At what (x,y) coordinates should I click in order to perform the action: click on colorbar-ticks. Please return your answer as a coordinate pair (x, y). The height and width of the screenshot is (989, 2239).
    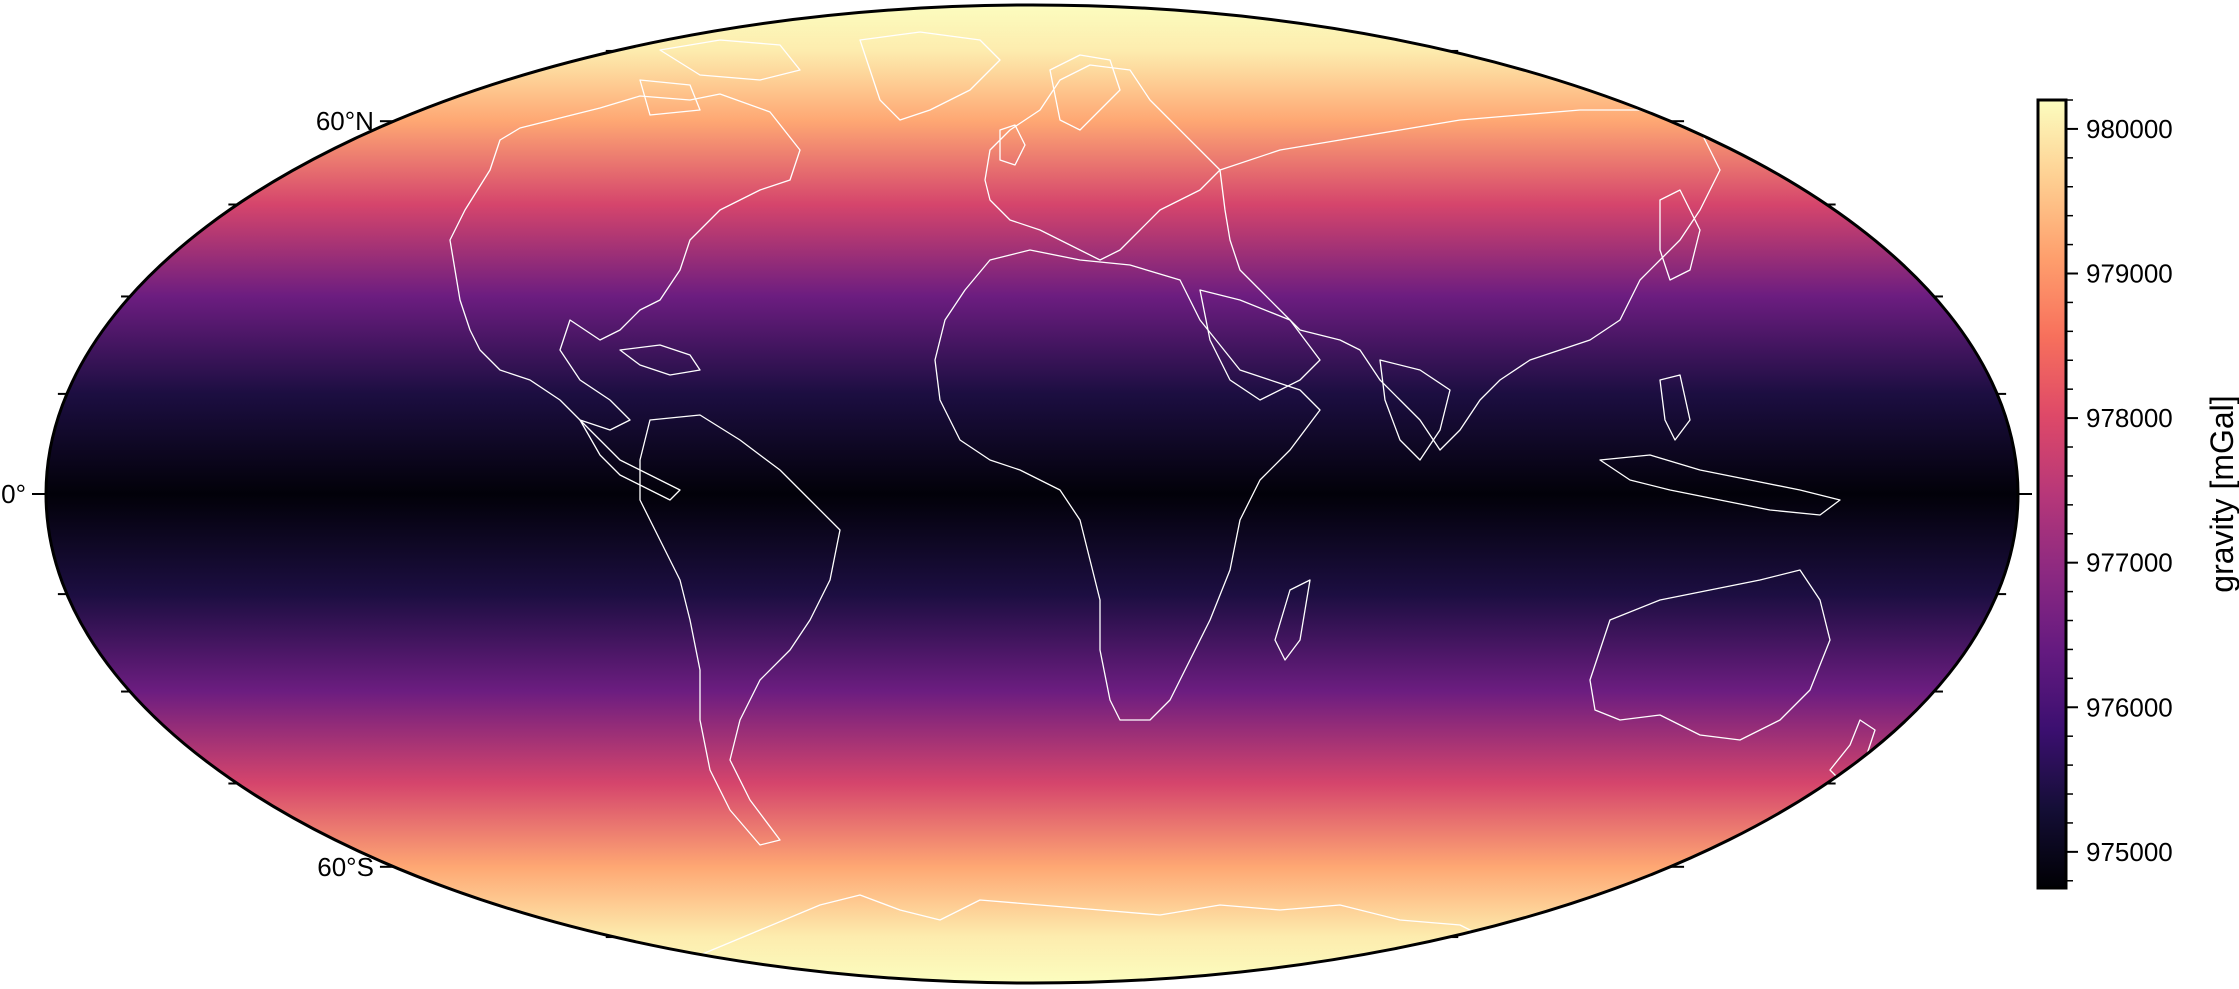
    Looking at the image, I should click on (2072, 490).